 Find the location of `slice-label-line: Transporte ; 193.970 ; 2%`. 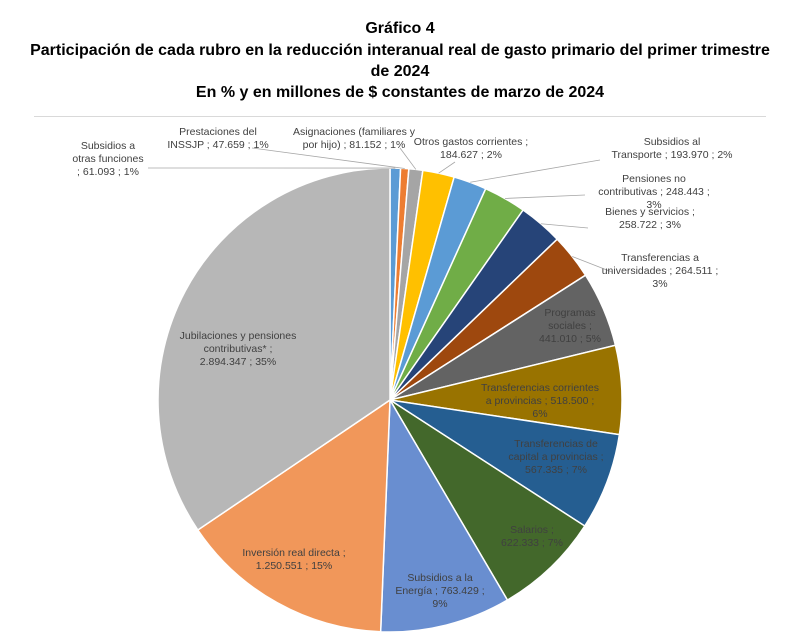

slice-label-line: Transporte ; 193.970 ; 2% is located at coordinates (671, 155).